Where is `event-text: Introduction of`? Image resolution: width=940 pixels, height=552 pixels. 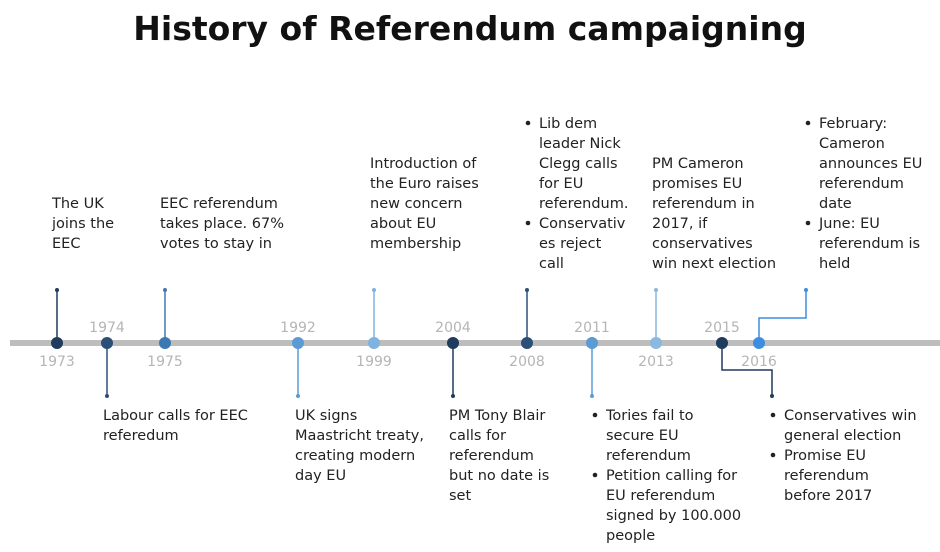 event-text: Introduction of is located at coordinates (423, 164).